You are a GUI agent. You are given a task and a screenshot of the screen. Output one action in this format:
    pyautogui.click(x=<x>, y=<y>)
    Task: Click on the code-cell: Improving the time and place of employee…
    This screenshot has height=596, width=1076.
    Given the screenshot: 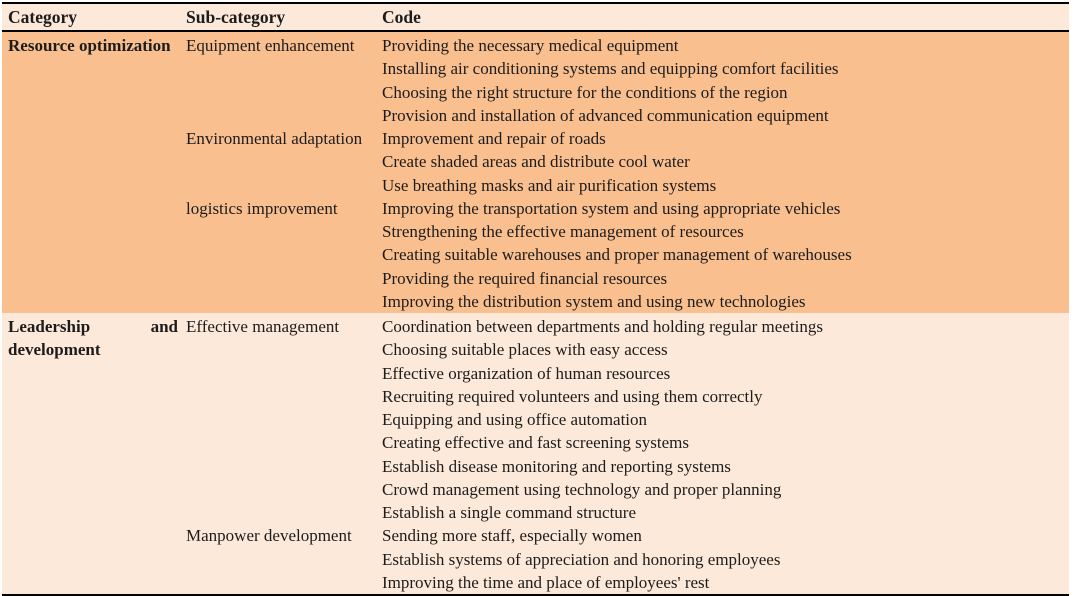 What is the action you would take?
    pyautogui.click(x=546, y=582)
    